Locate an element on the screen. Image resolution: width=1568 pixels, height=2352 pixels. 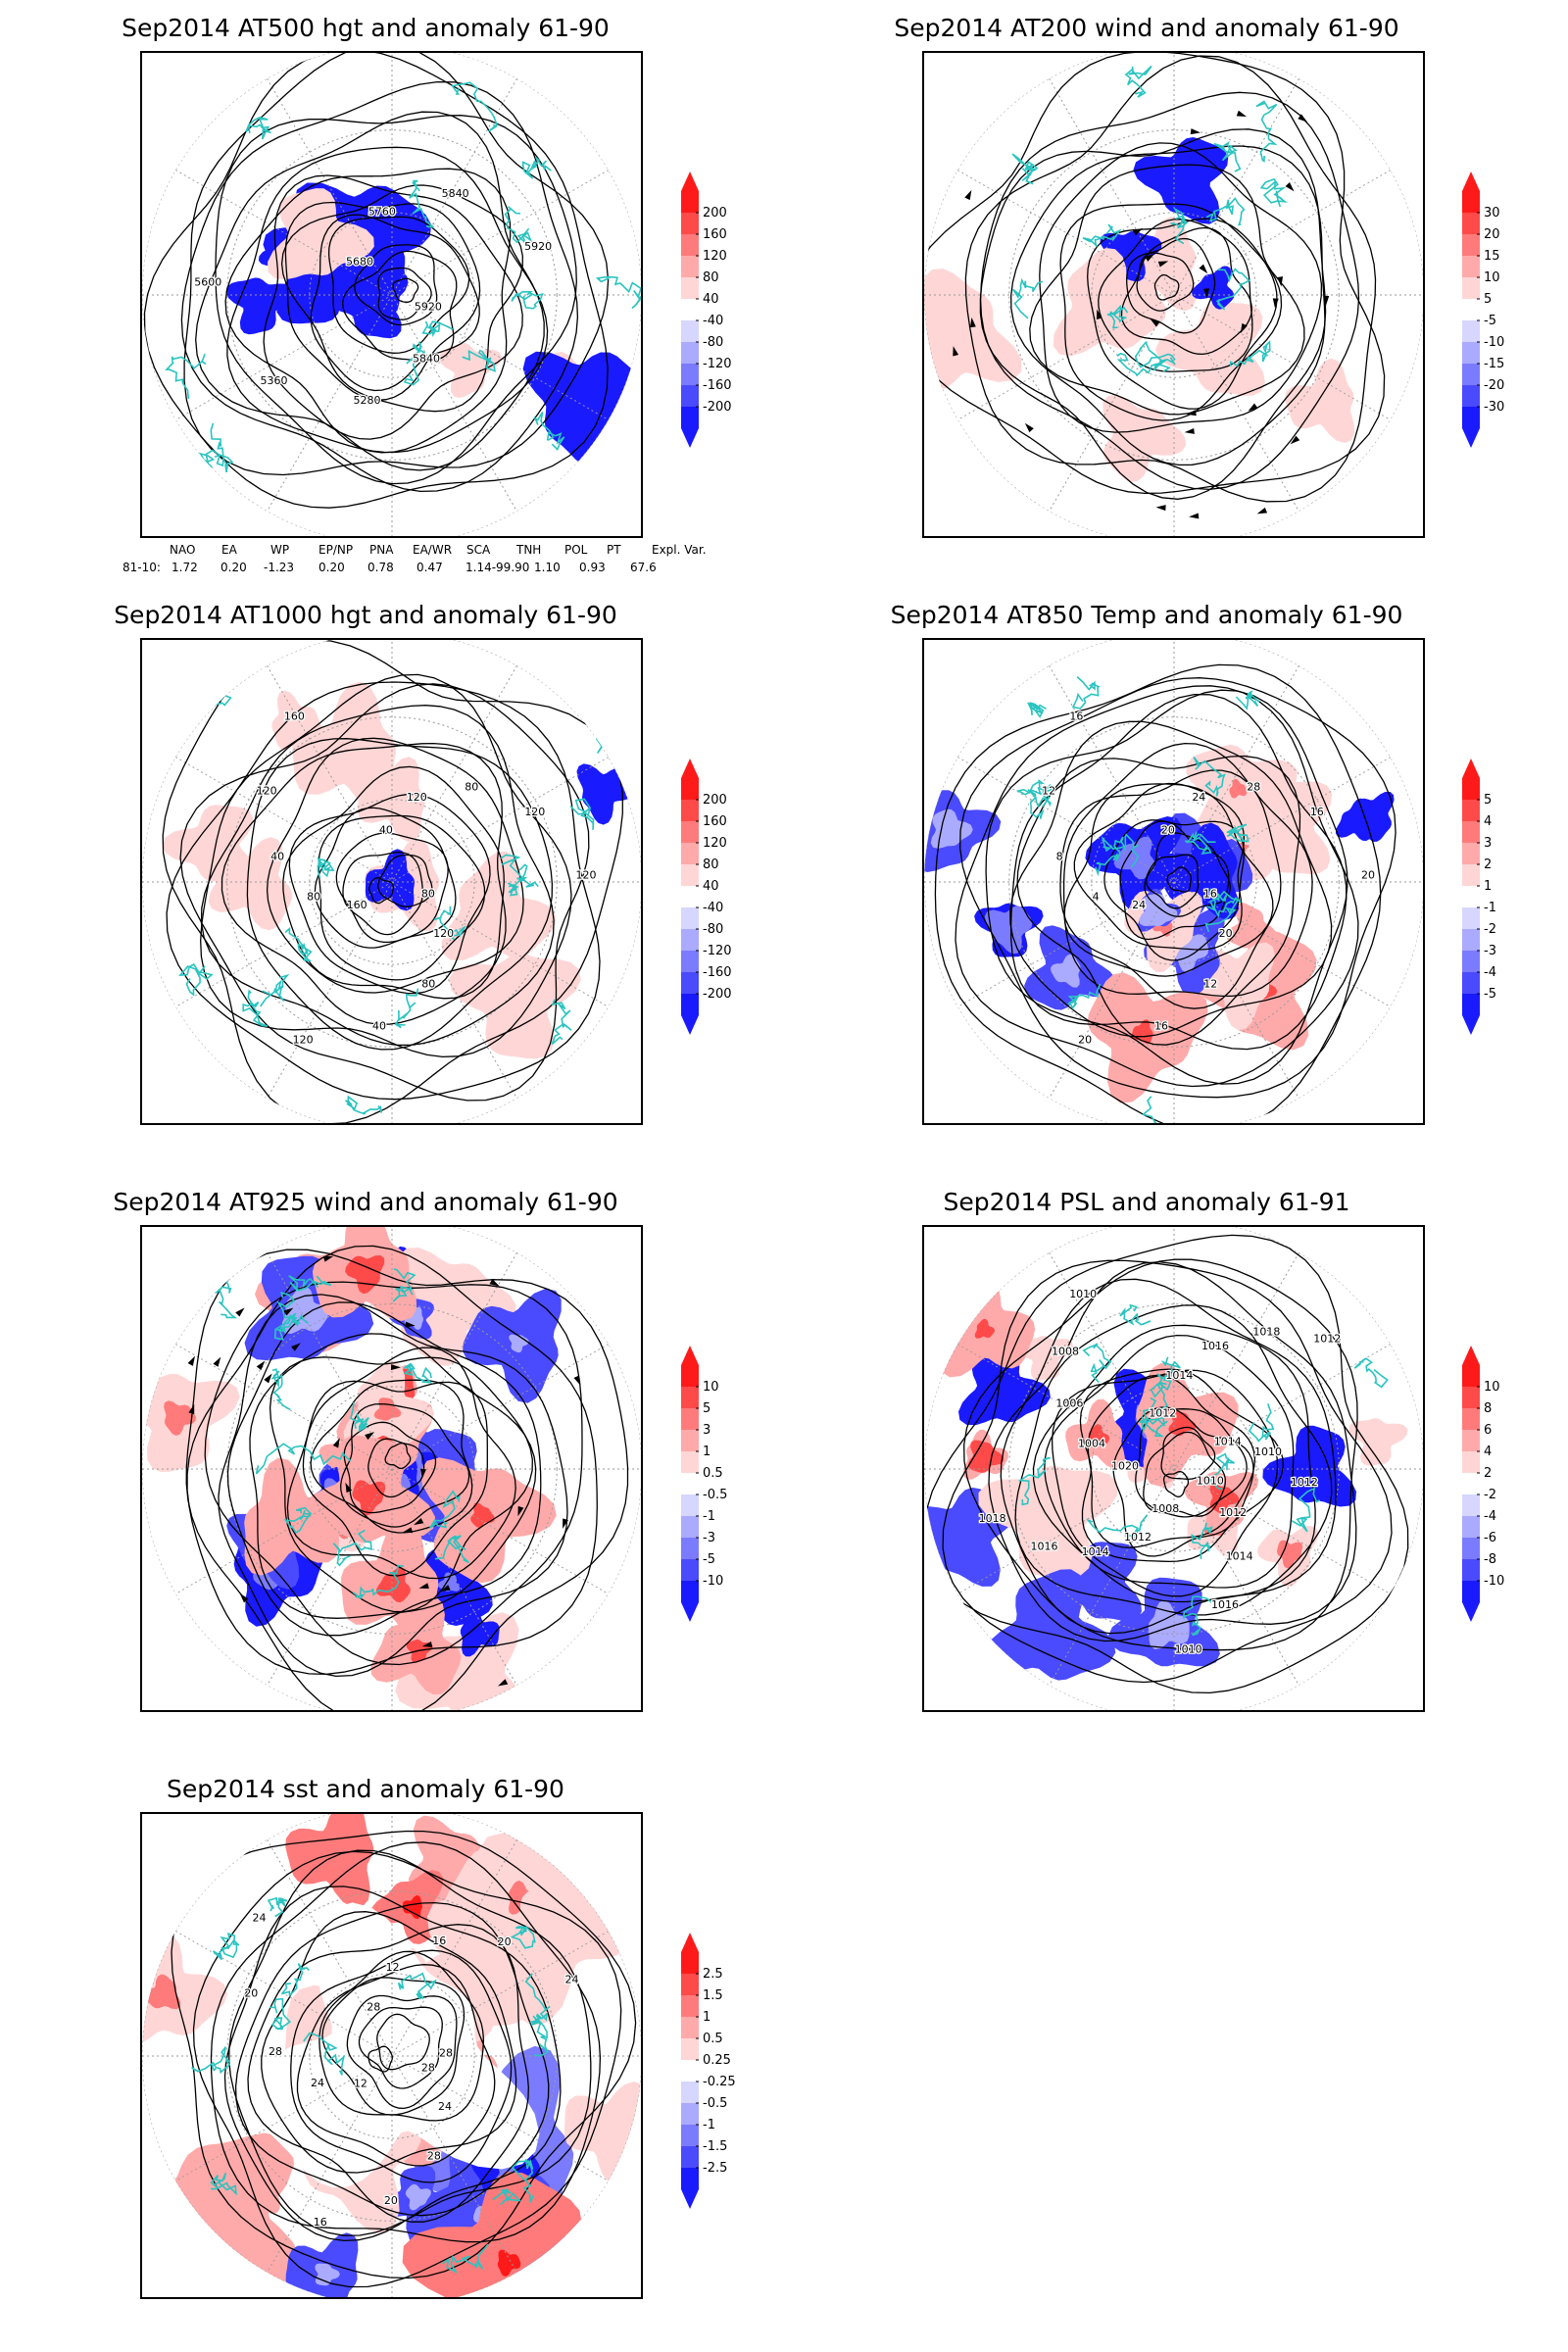
map-at1000: 80 120 80 40 120 160 80 40 120 160 40 120 80 120 120 is located at coordinates (391, 881).